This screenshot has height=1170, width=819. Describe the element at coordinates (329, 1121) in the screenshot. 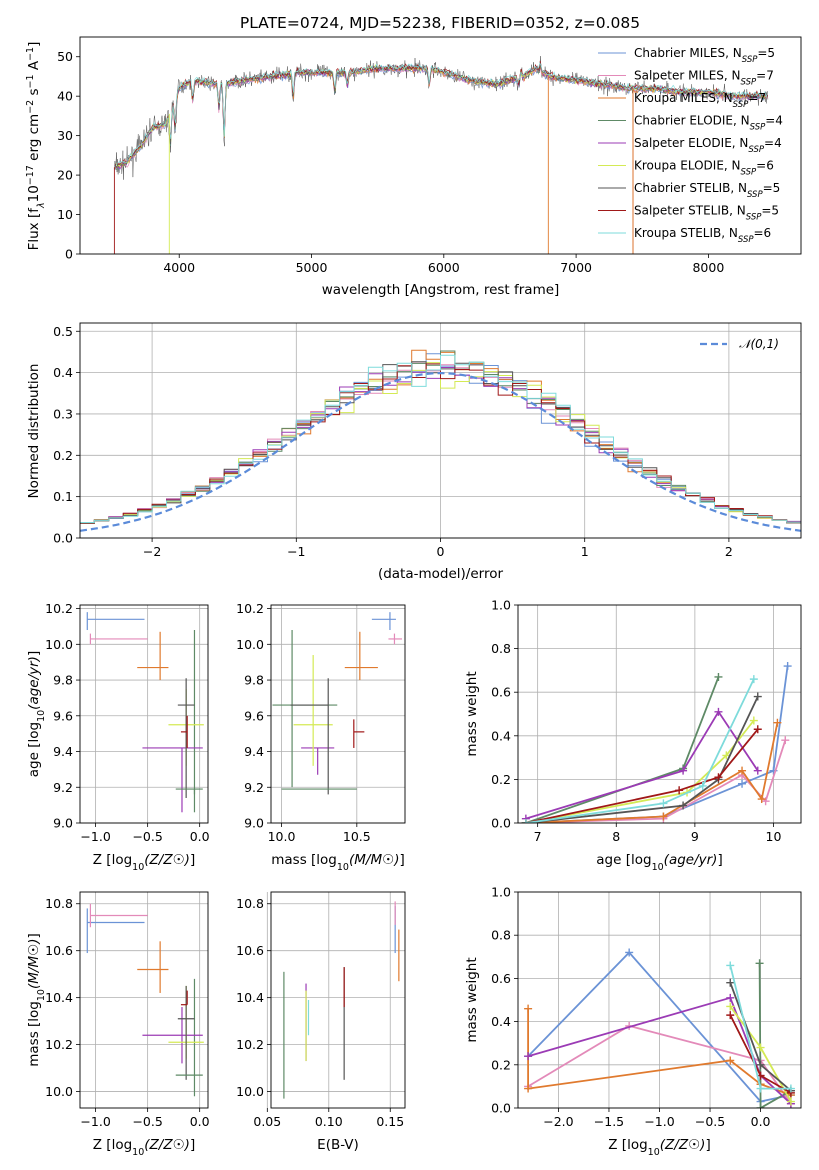

I see `x-tick-label: 0.10` at that location.